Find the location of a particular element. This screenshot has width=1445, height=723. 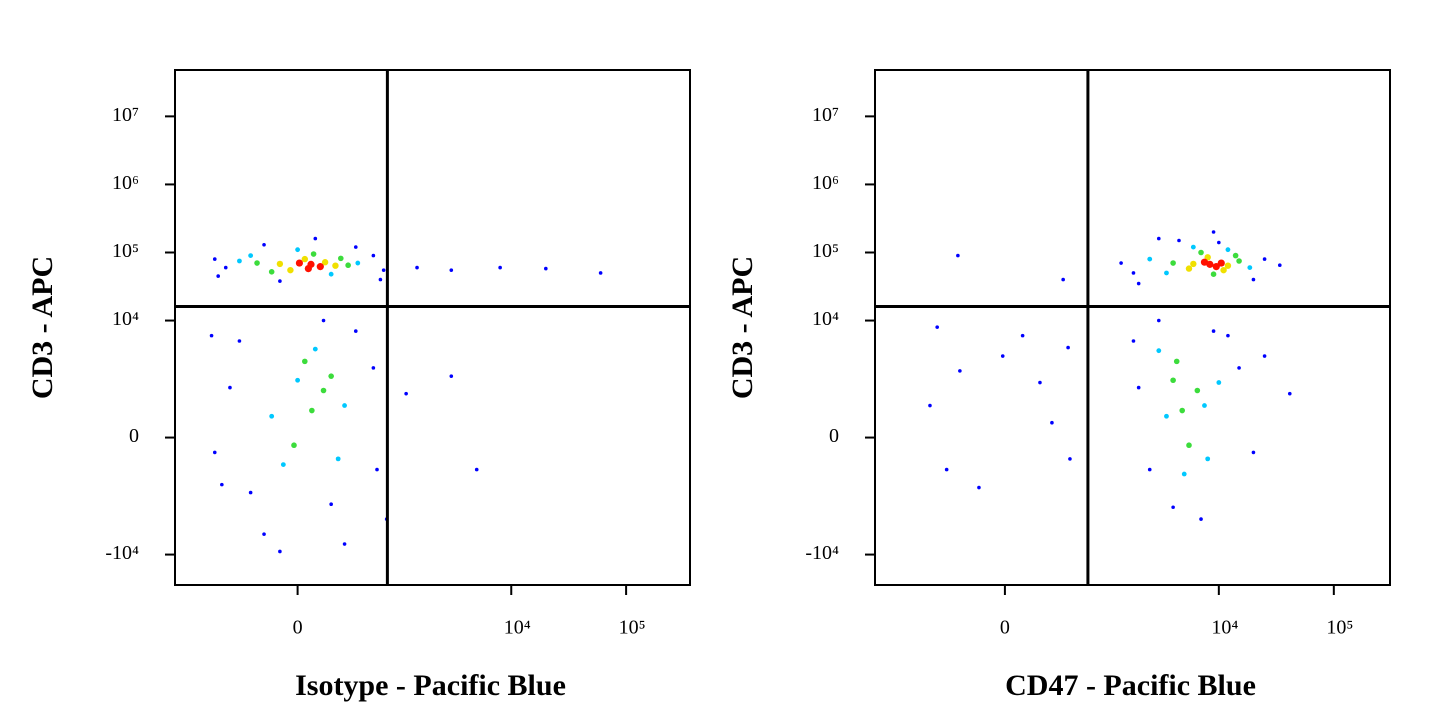

y-axis-title: CD3 - APC is located at coordinates (742, 327).